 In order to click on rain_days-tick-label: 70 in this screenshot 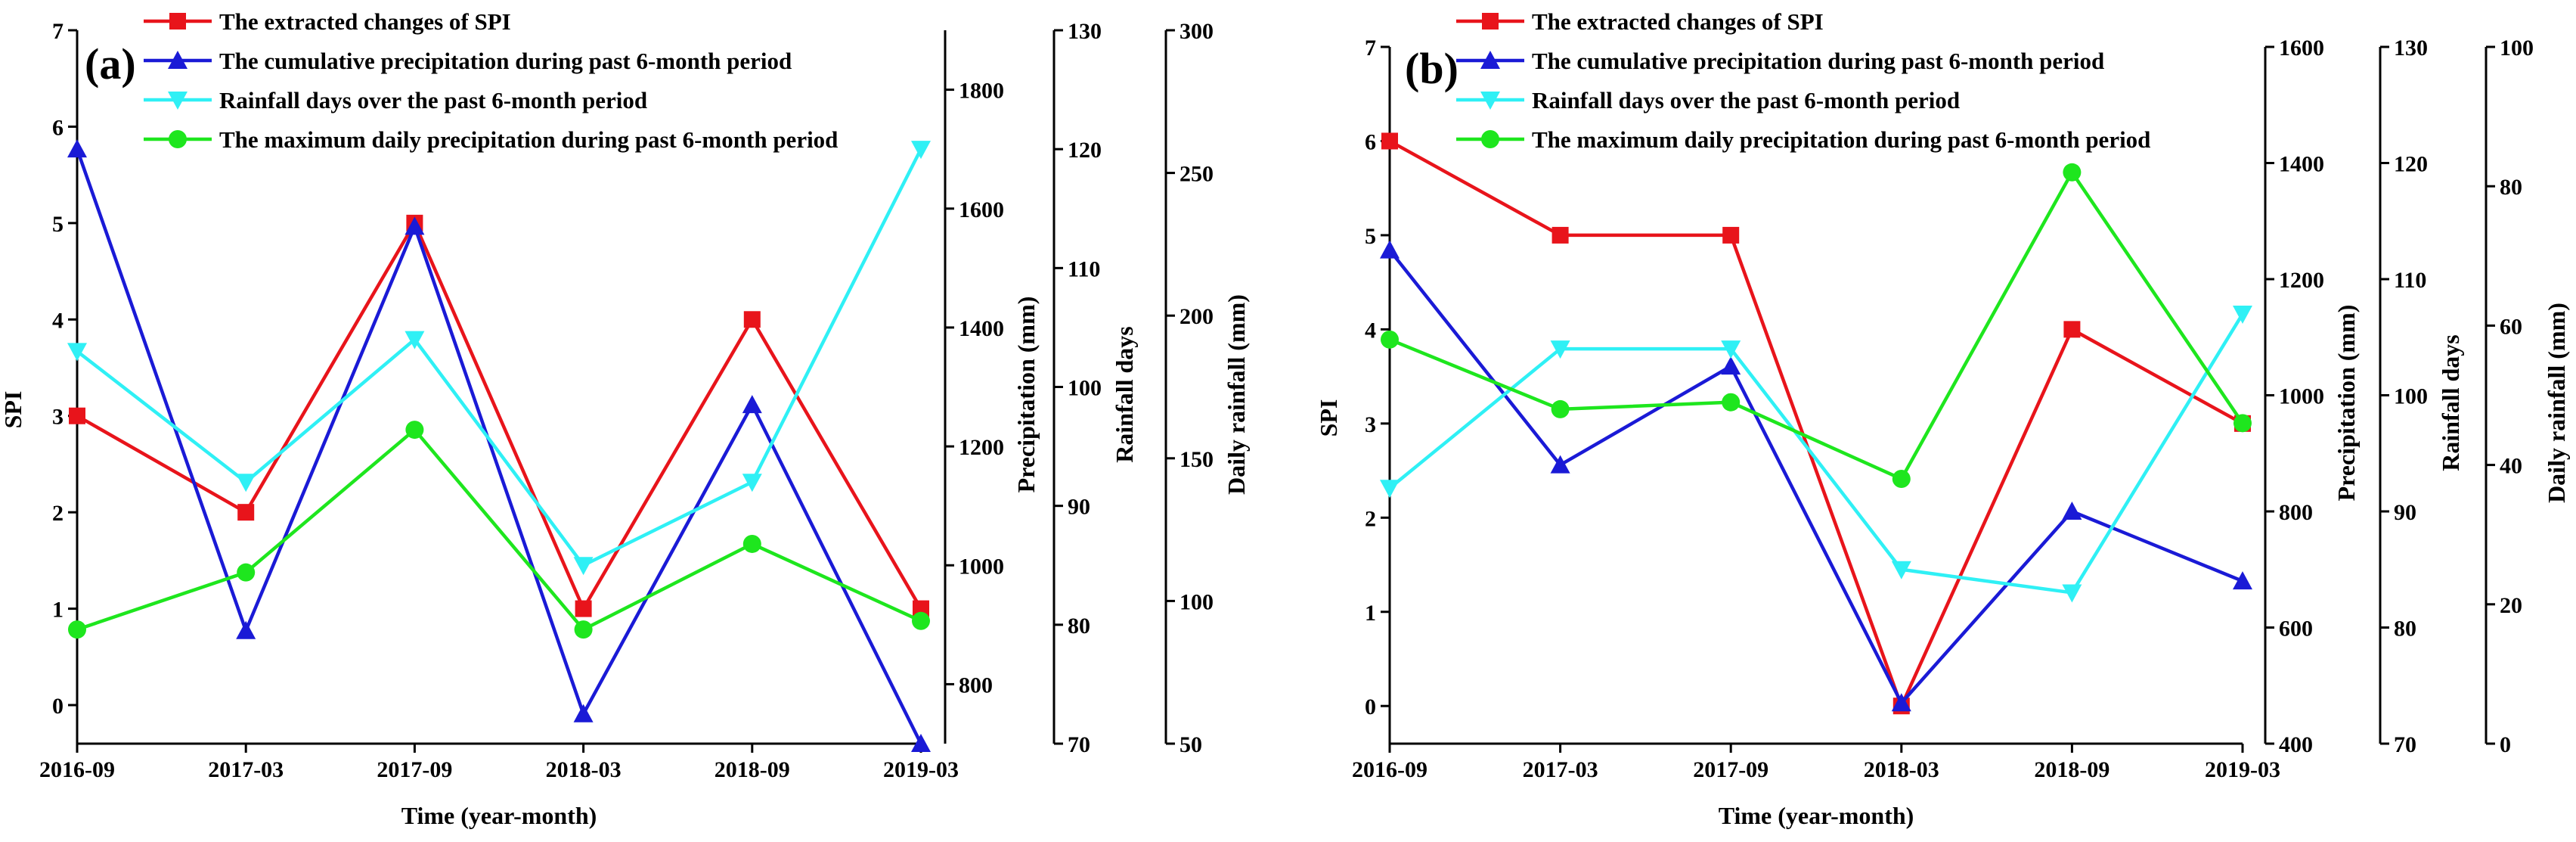, I will do `click(1079, 744)`.